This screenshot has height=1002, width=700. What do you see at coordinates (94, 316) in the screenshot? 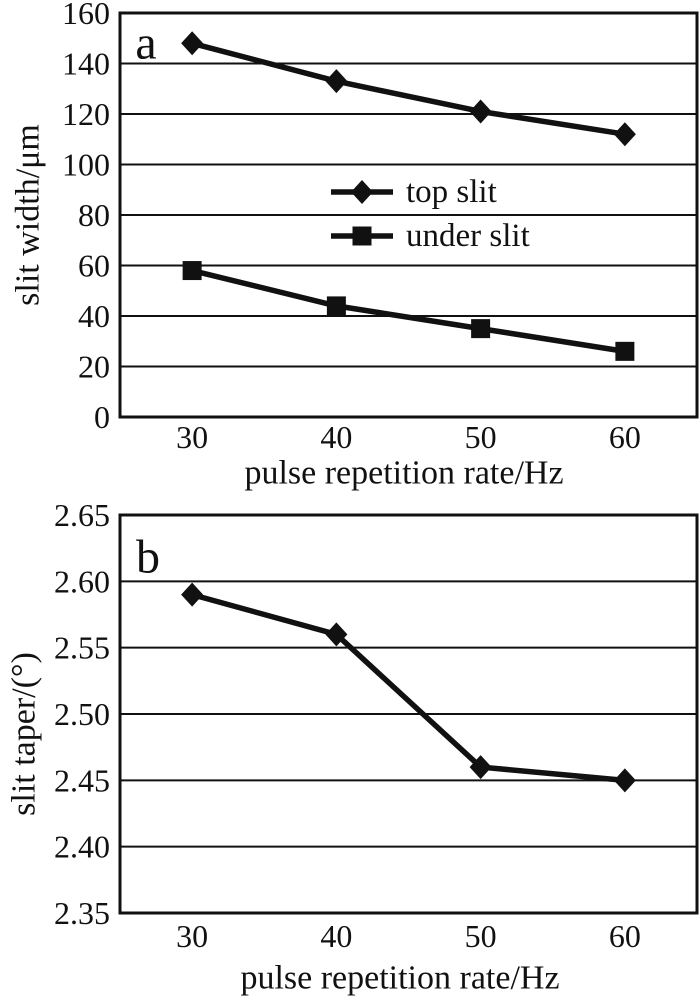
I see `y-tick-label: 40` at bounding box center [94, 316].